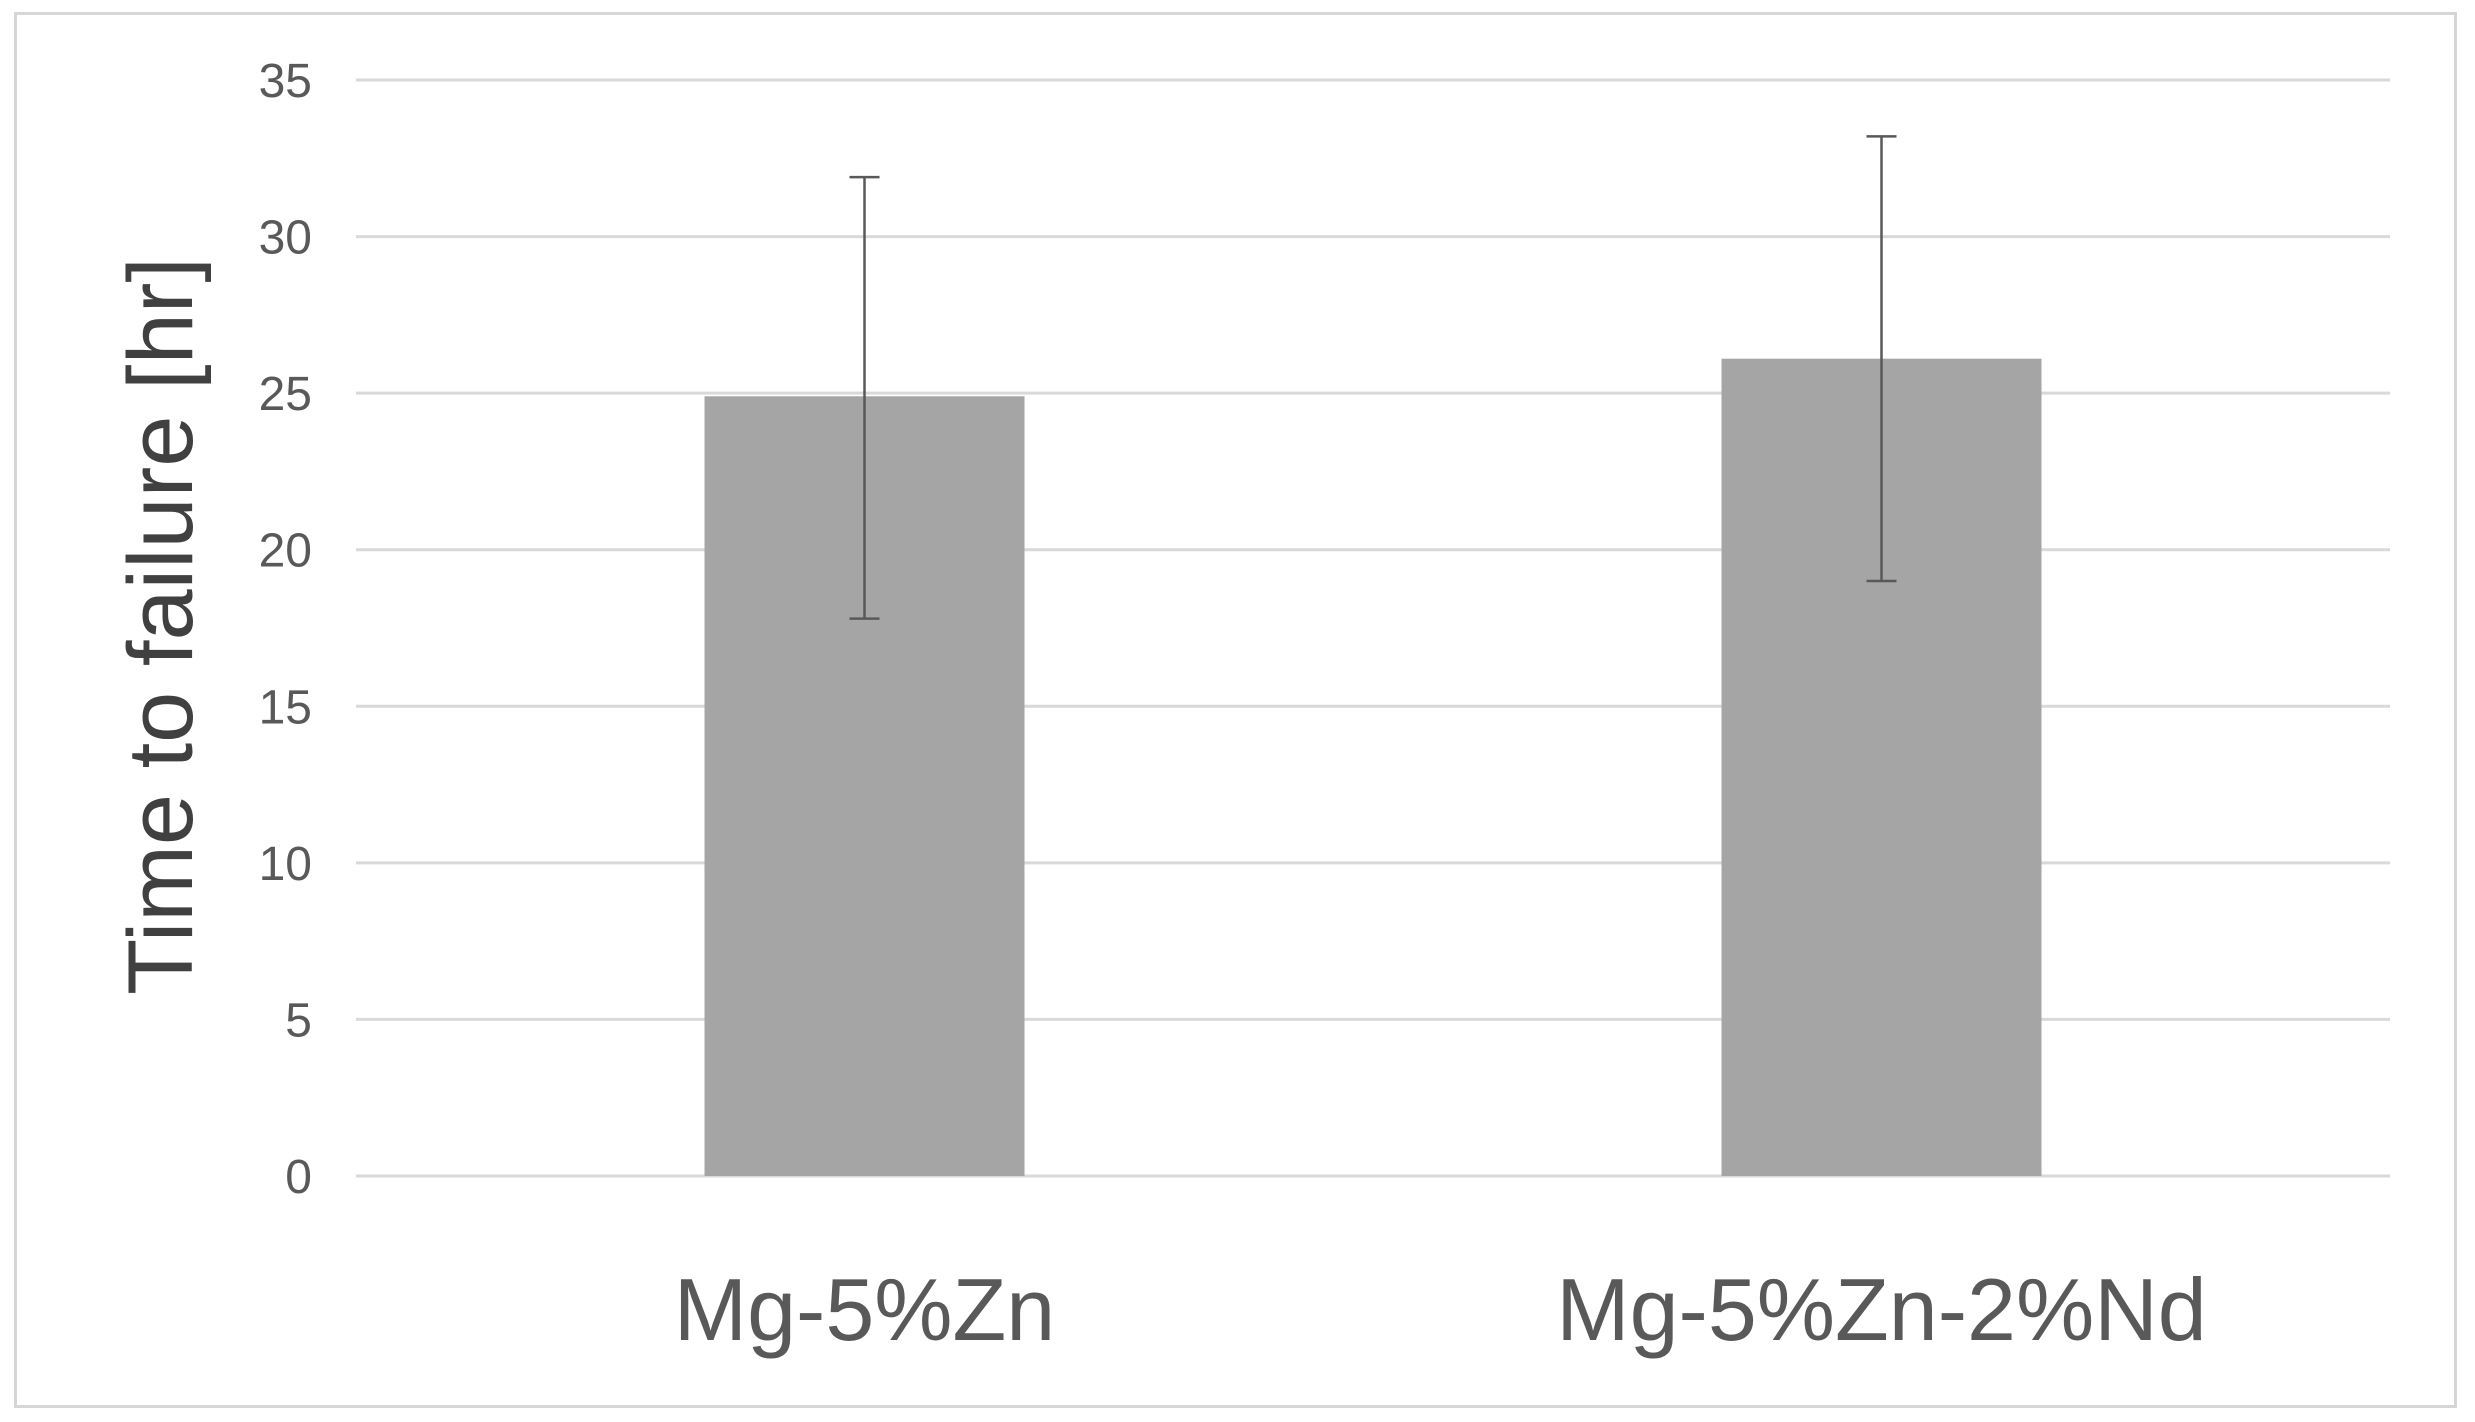  I want to click on y-tick-label: 10, so click(285, 864).